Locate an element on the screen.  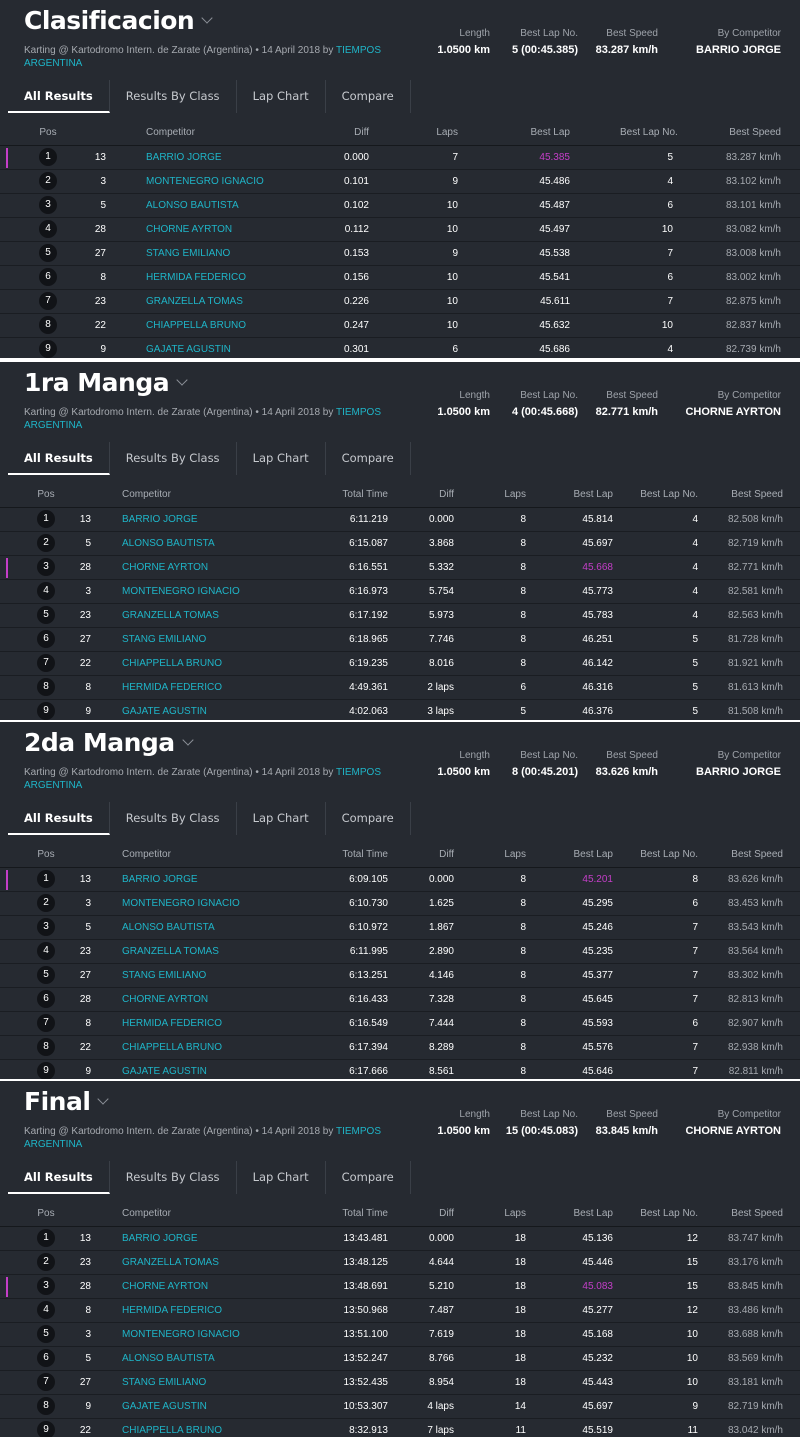
tab-results-by-class: Results By Class is located at coordinates (173, 818).